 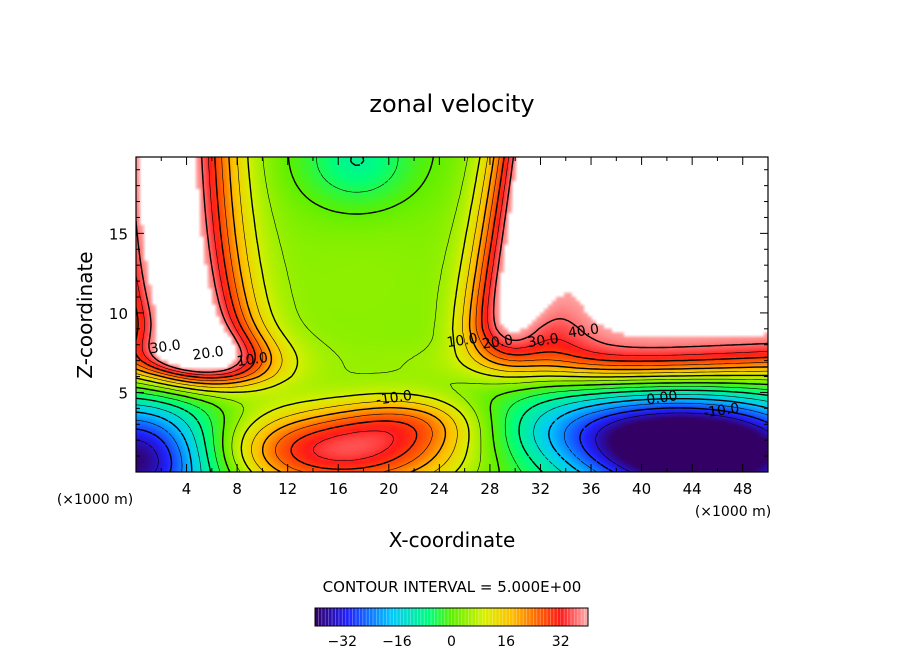 I want to click on x-tick-label: 20, so click(x=388, y=489).